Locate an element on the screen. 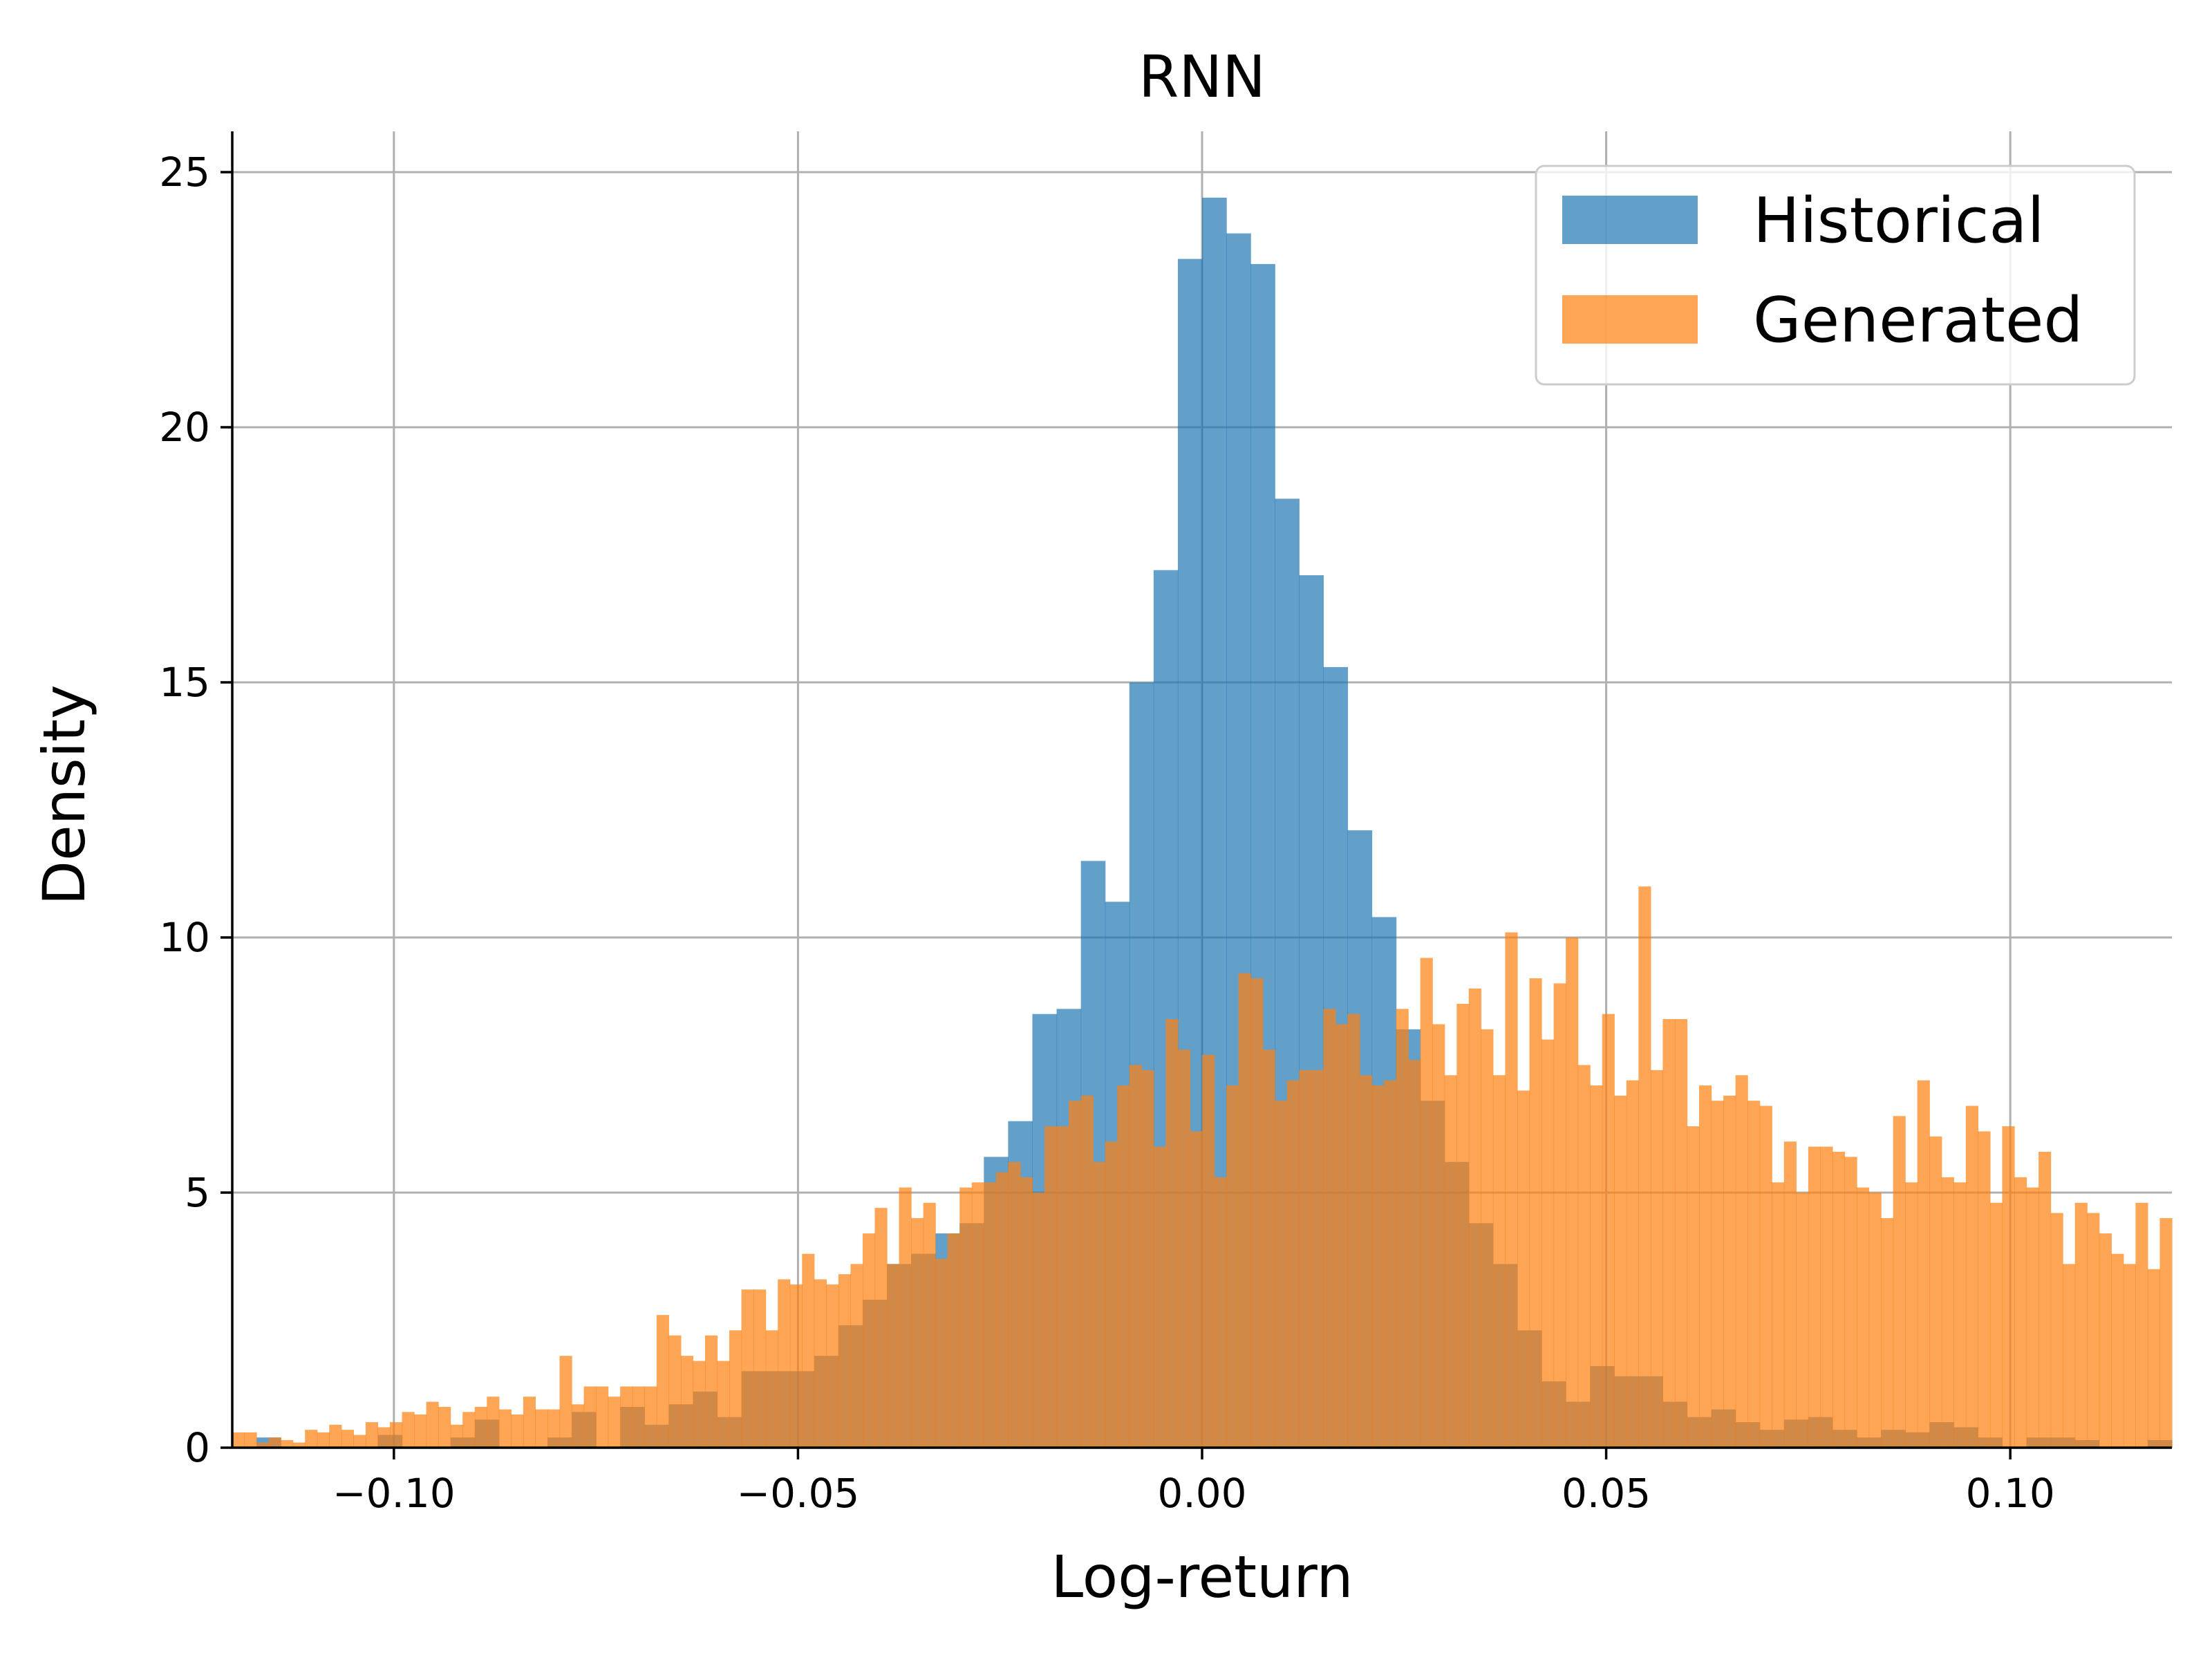 The width and height of the screenshot is (2212, 1662). x-tick-label: −0.05 is located at coordinates (798, 1494).